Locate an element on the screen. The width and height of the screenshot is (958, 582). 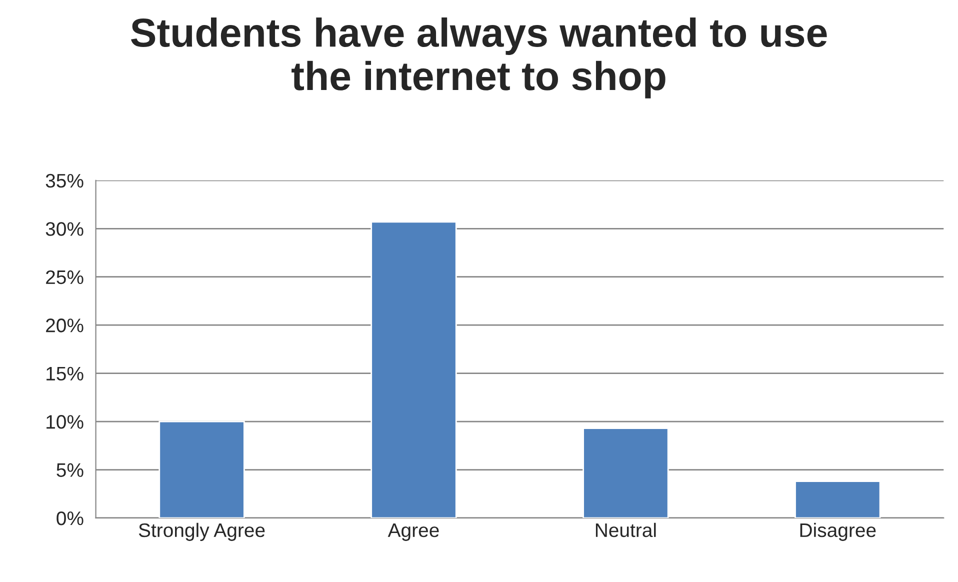
x-tick-label: Disagree is located at coordinates (838, 531).